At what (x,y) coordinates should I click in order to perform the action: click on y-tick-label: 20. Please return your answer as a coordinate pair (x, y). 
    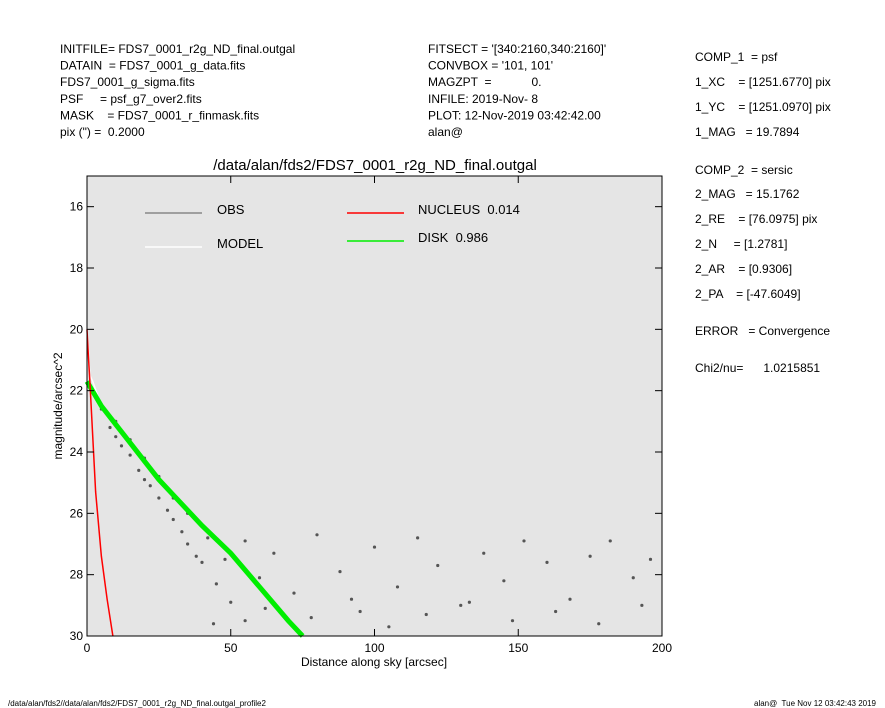
    Looking at the image, I should click on (77, 329).